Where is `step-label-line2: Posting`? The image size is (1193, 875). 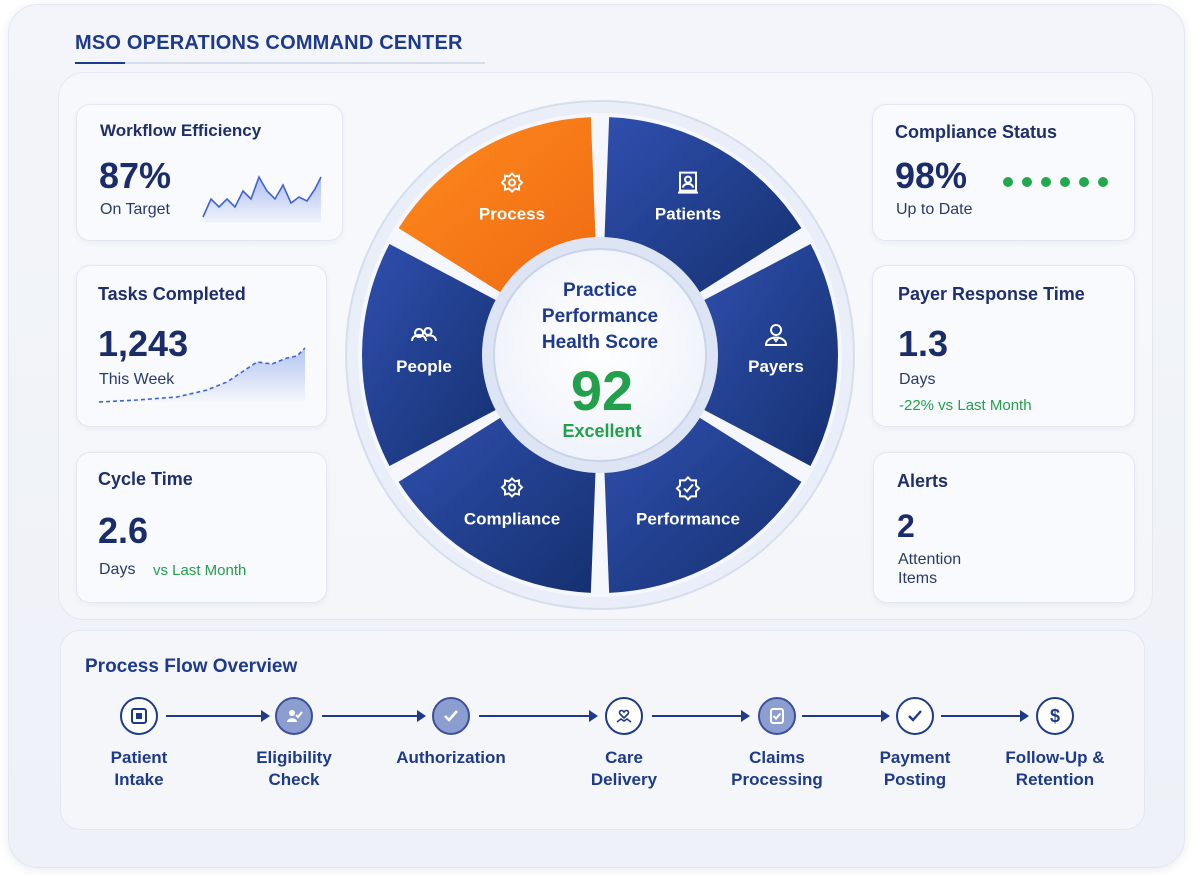
step-label-line2: Posting is located at coordinates (915, 779).